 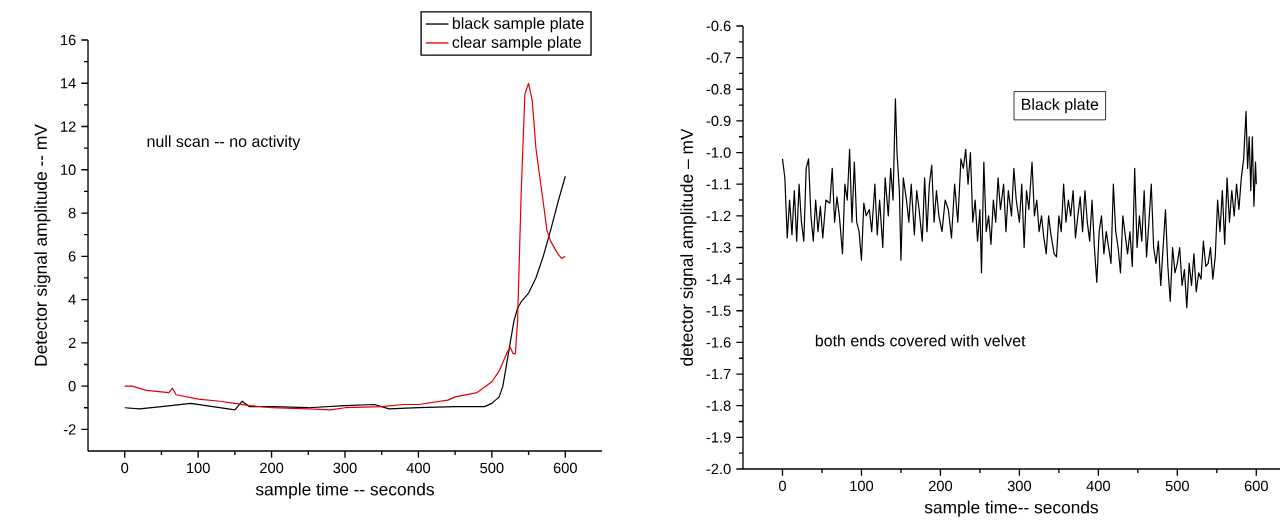 What do you see at coordinates (688, 247) in the screenshot?
I see `y-axis-title: detector signal amplitude – mV` at bounding box center [688, 247].